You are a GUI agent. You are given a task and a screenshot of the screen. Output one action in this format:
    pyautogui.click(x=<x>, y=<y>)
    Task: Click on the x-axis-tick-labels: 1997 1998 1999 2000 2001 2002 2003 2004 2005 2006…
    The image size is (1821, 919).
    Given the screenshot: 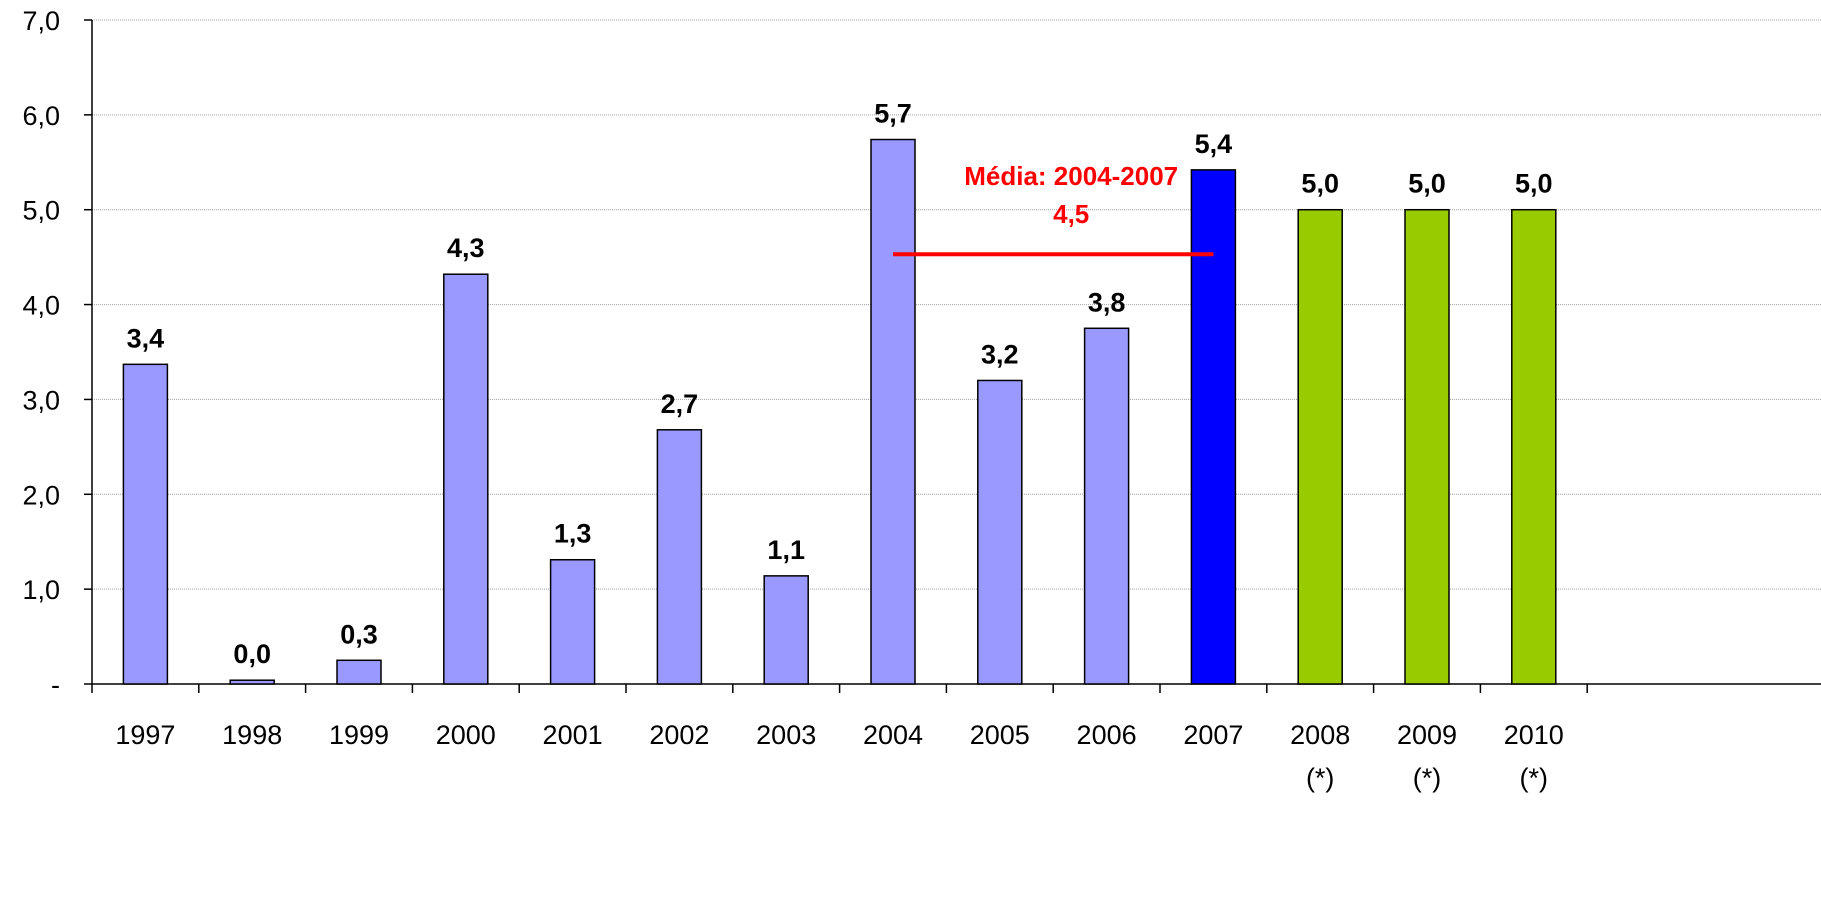 What is the action you would take?
    pyautogui.click(x=839, y=756)
    